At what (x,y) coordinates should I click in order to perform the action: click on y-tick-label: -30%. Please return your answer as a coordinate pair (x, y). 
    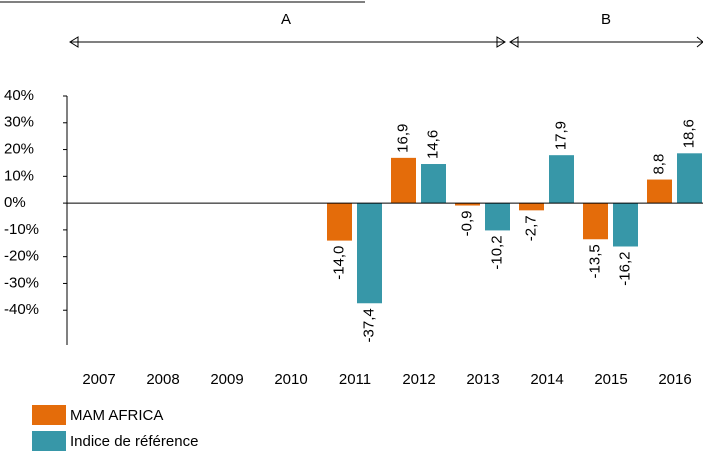
    Looking at the image, I should click on (21, 282).